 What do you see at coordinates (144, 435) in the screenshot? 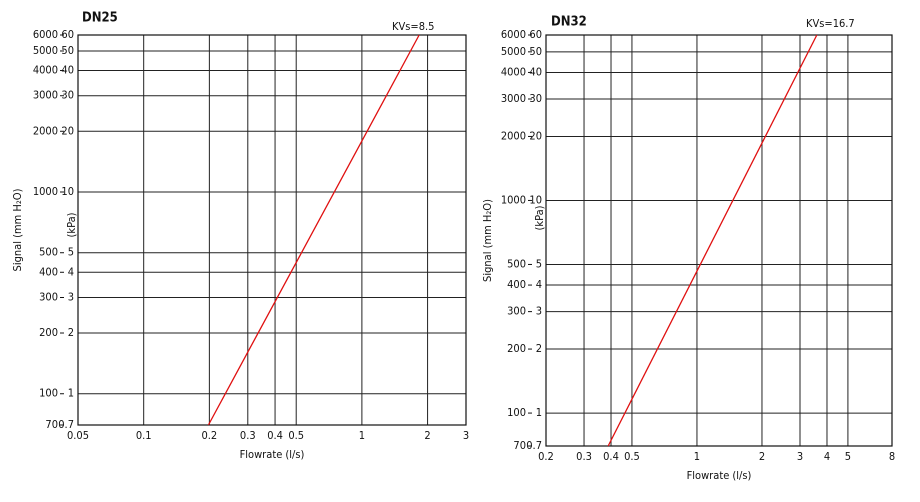
I see `x-tick-label: 0.1` at bounding box center [144, 435].